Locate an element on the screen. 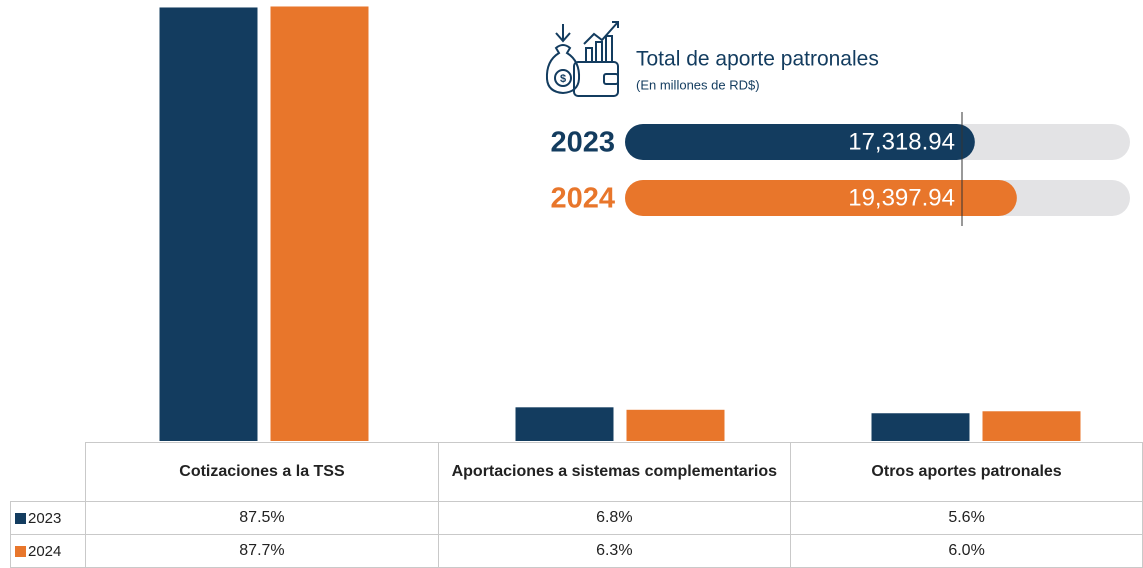 Image resolution: width=1143 pixels, height=568 pixels. category-label: 2024 is located at coordinates (582, 199).